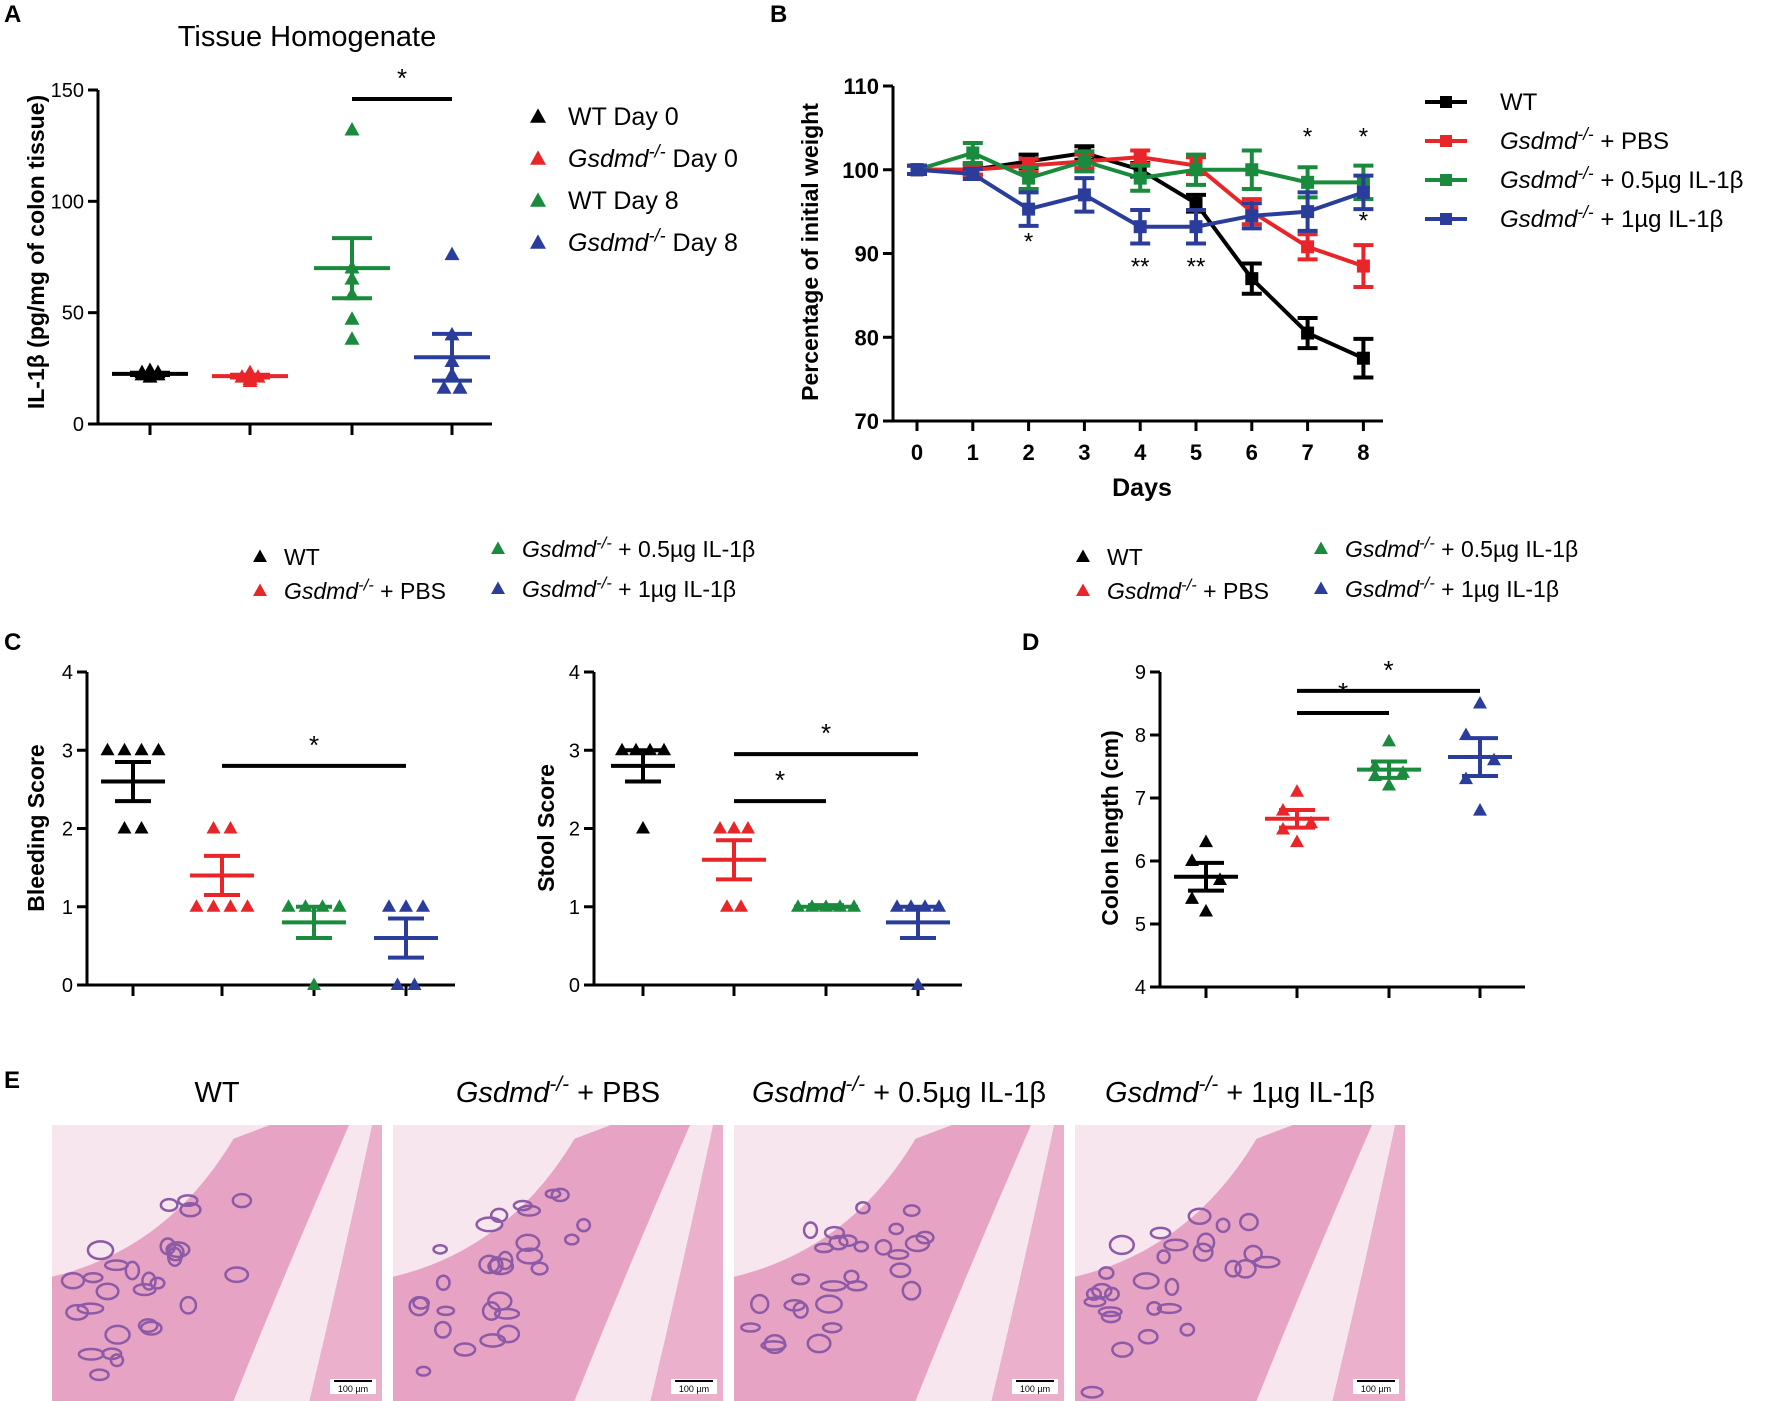 Image resolution: width=1772 pixels, height=1401 pixels. I want to click on y-tick-label: 6, so click(1140, 862).